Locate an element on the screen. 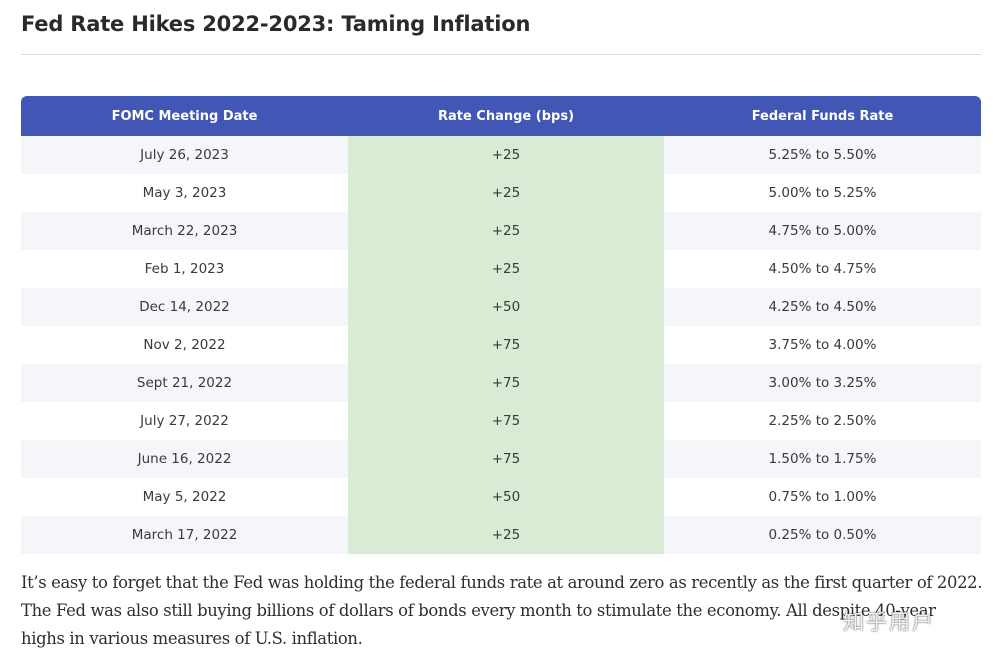 This screenshot has width=993, height=656. cell-federal-funds-rate: 5.25% to 5.50% is located at coordinates (822, 155).